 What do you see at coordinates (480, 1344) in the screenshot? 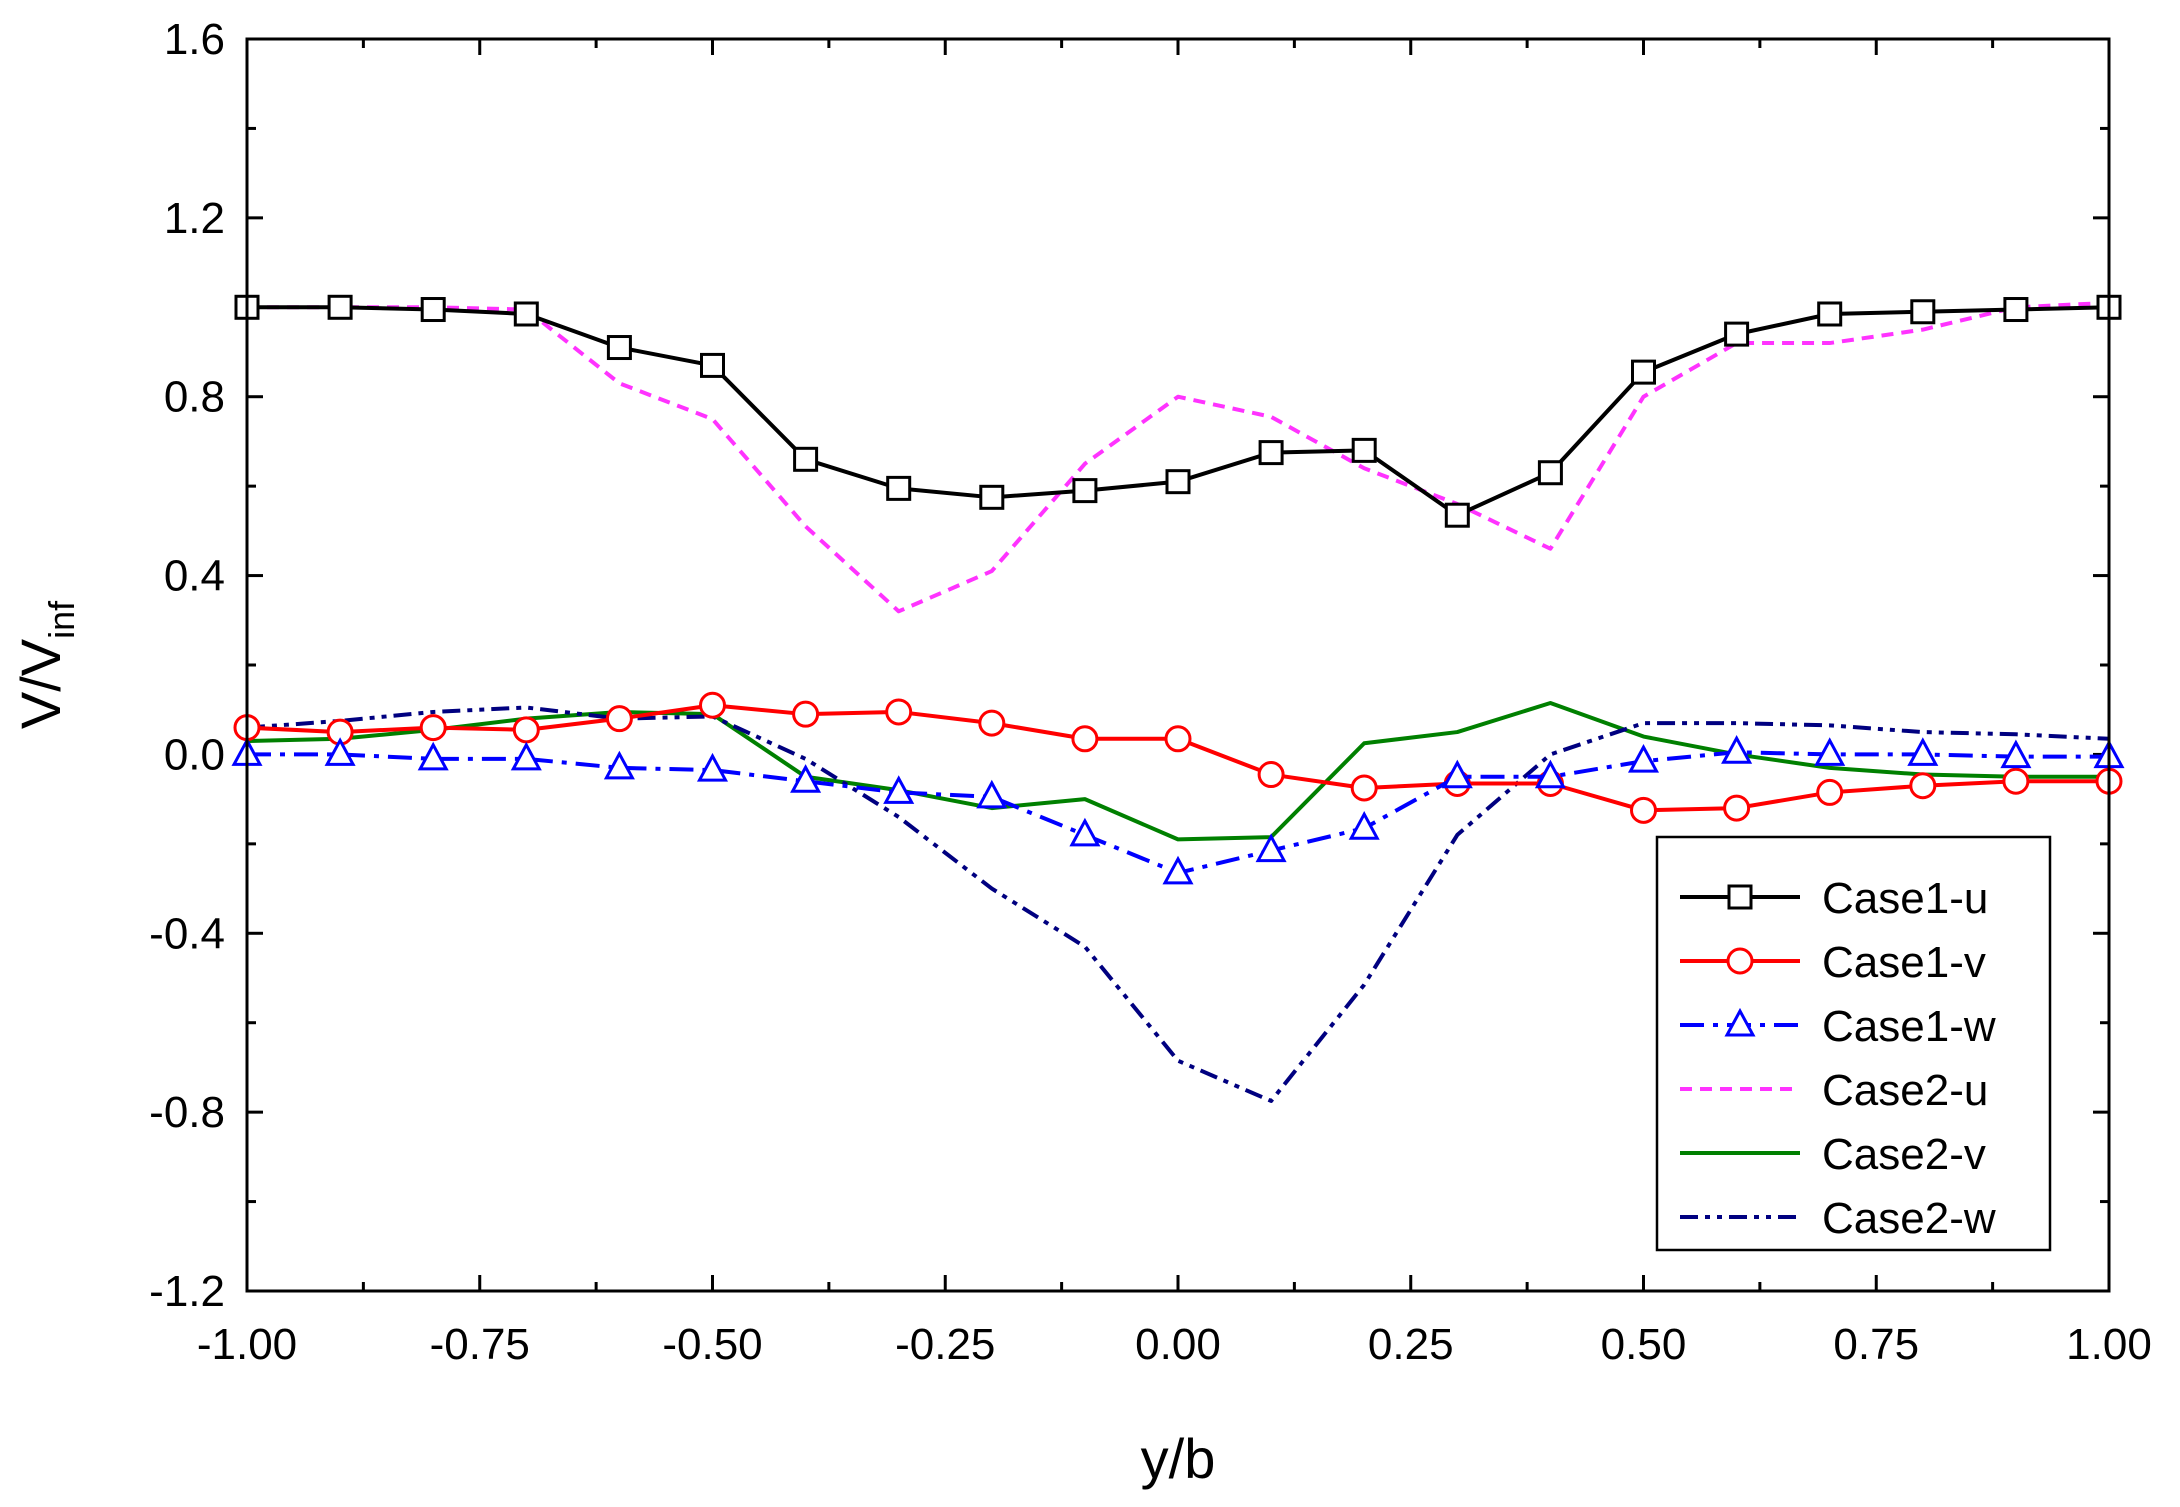
I see `x-tick-label: -0.75` at bounding box center [480, 1344].